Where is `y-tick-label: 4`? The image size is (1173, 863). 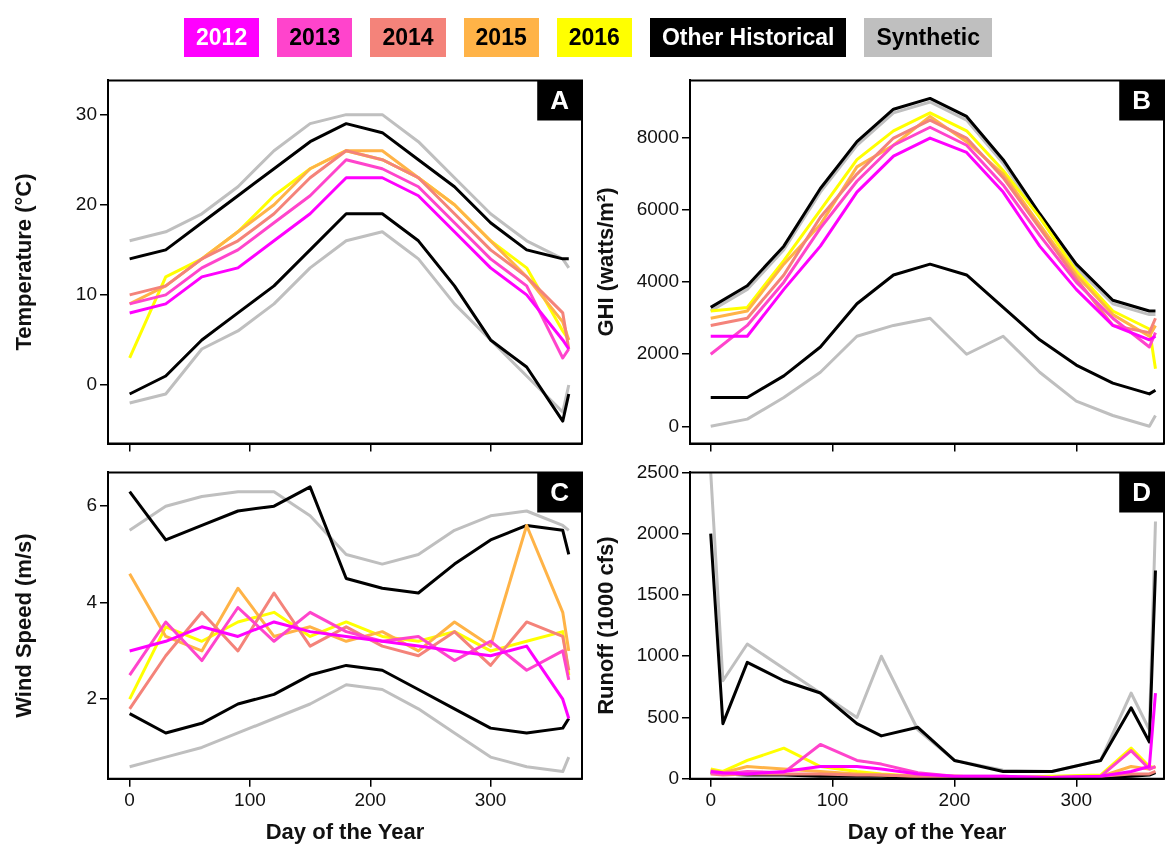
y-tick-label: 4 is located at coordinates (92, 601).